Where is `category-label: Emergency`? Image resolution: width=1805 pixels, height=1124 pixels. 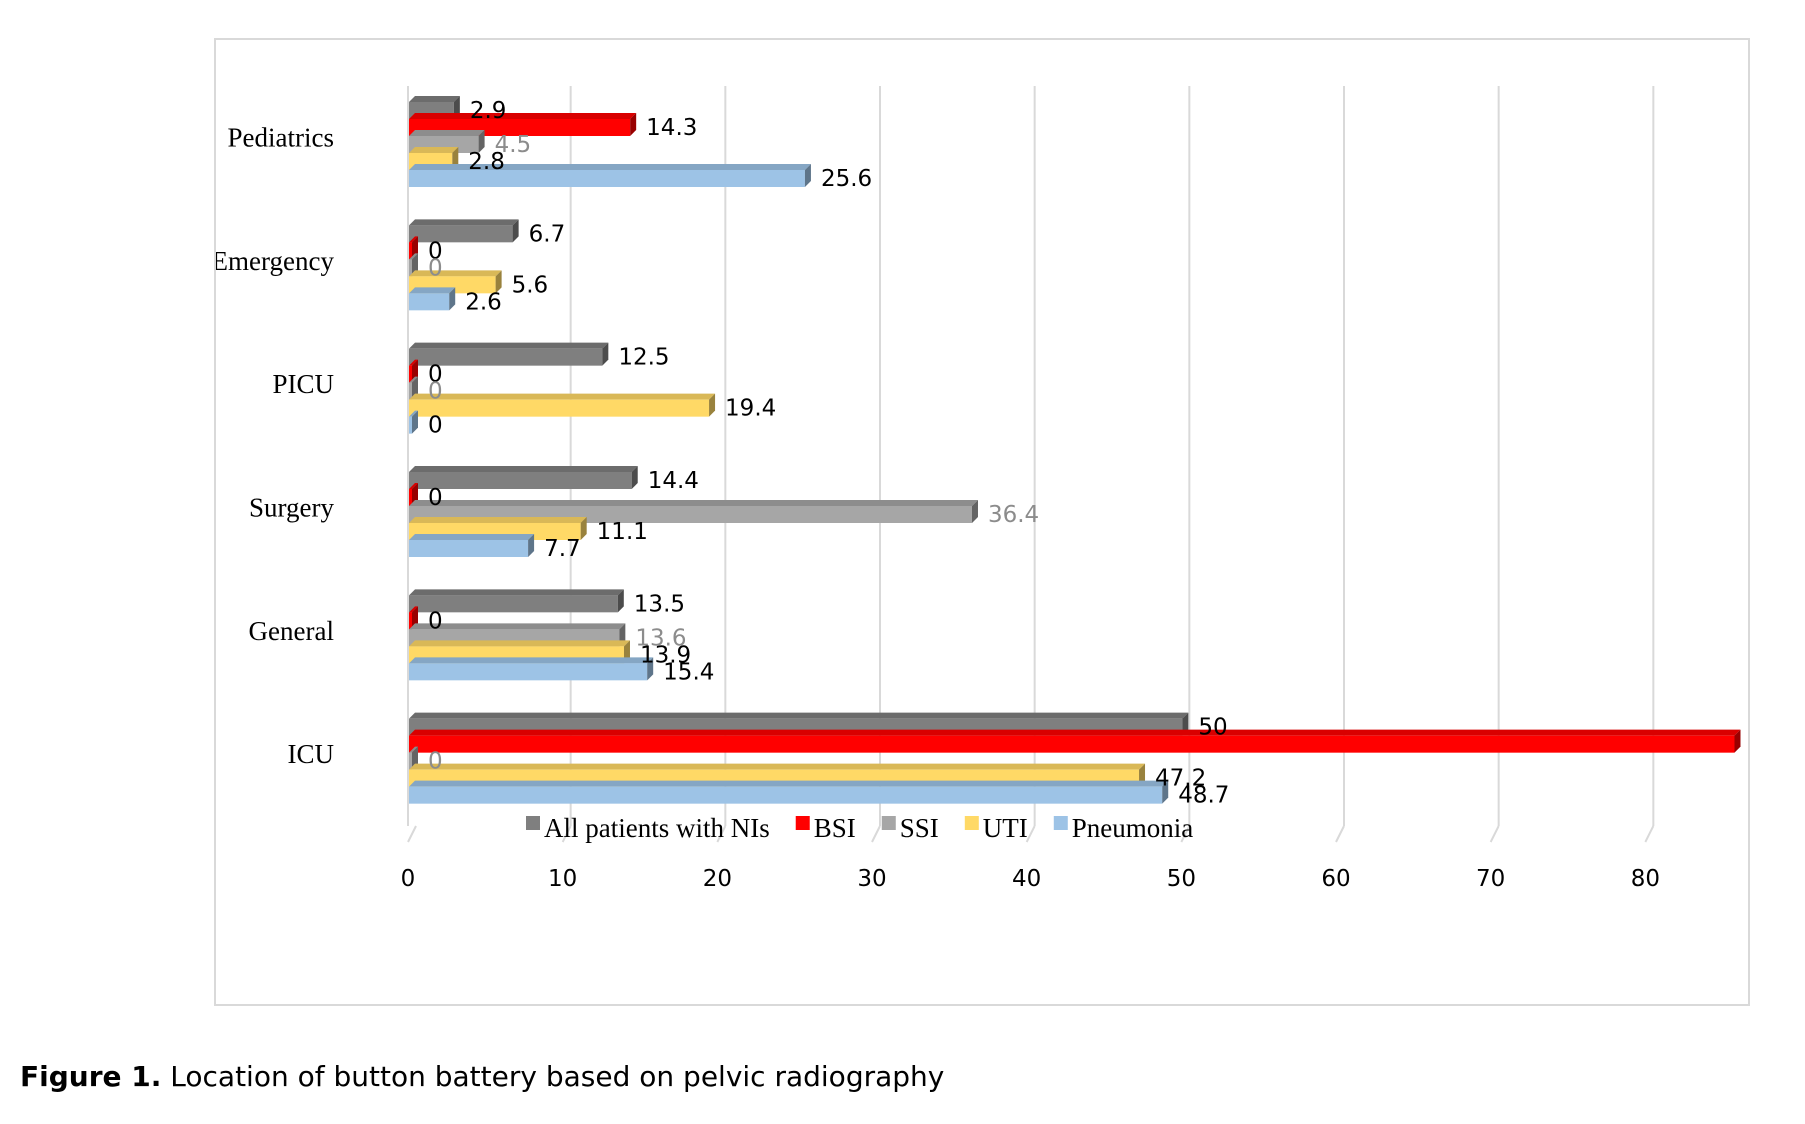
category-label: Emergency is located at coordinates (275, 261).